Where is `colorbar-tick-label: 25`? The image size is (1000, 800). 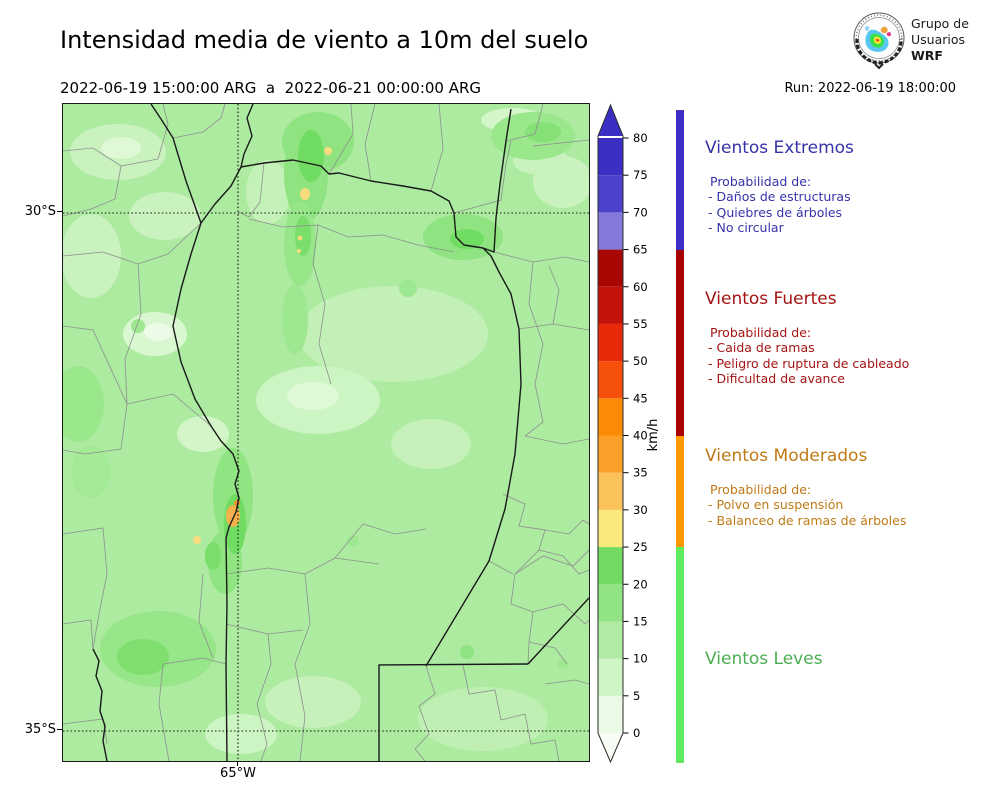 colorbar-tick-label: 25 is located at coordinates (640, 547).